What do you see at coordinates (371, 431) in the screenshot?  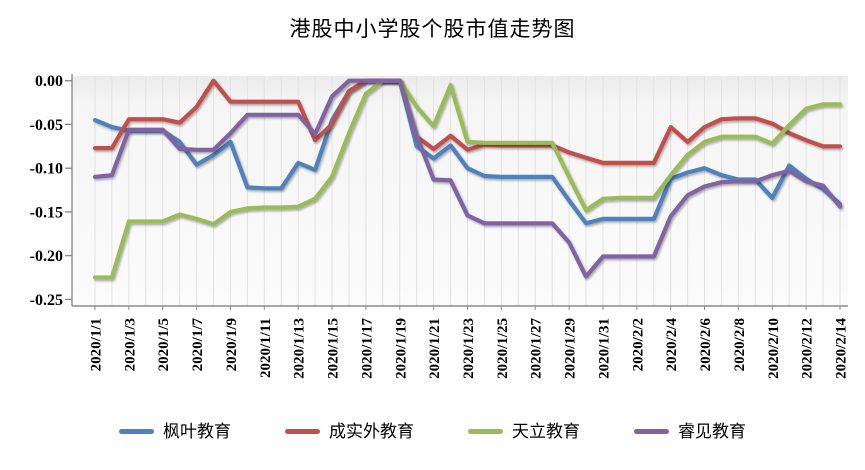 I see `legend-label: 成实外教育` at bounding box center [371, 431].